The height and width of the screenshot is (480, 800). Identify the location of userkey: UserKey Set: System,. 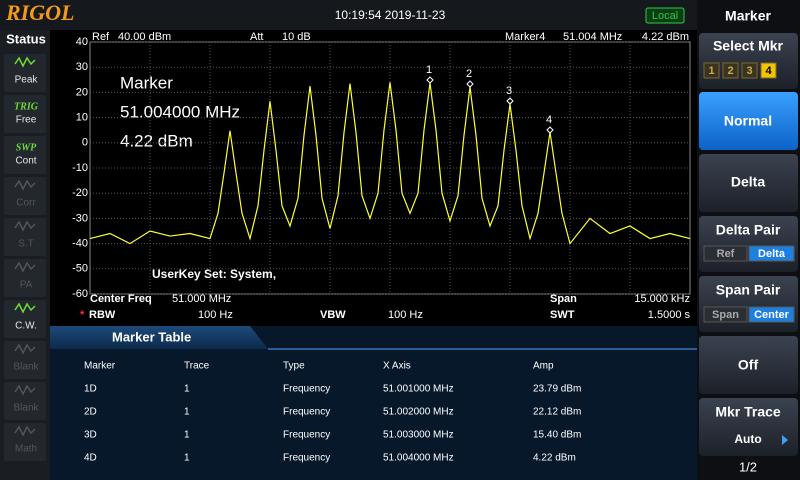
(214, 274).